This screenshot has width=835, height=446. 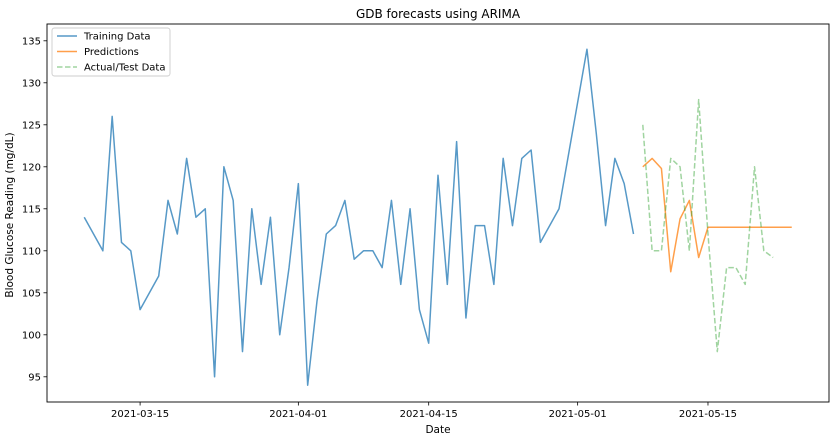 I want to click on y-tick-label: 100, so click(x=31, y=335).